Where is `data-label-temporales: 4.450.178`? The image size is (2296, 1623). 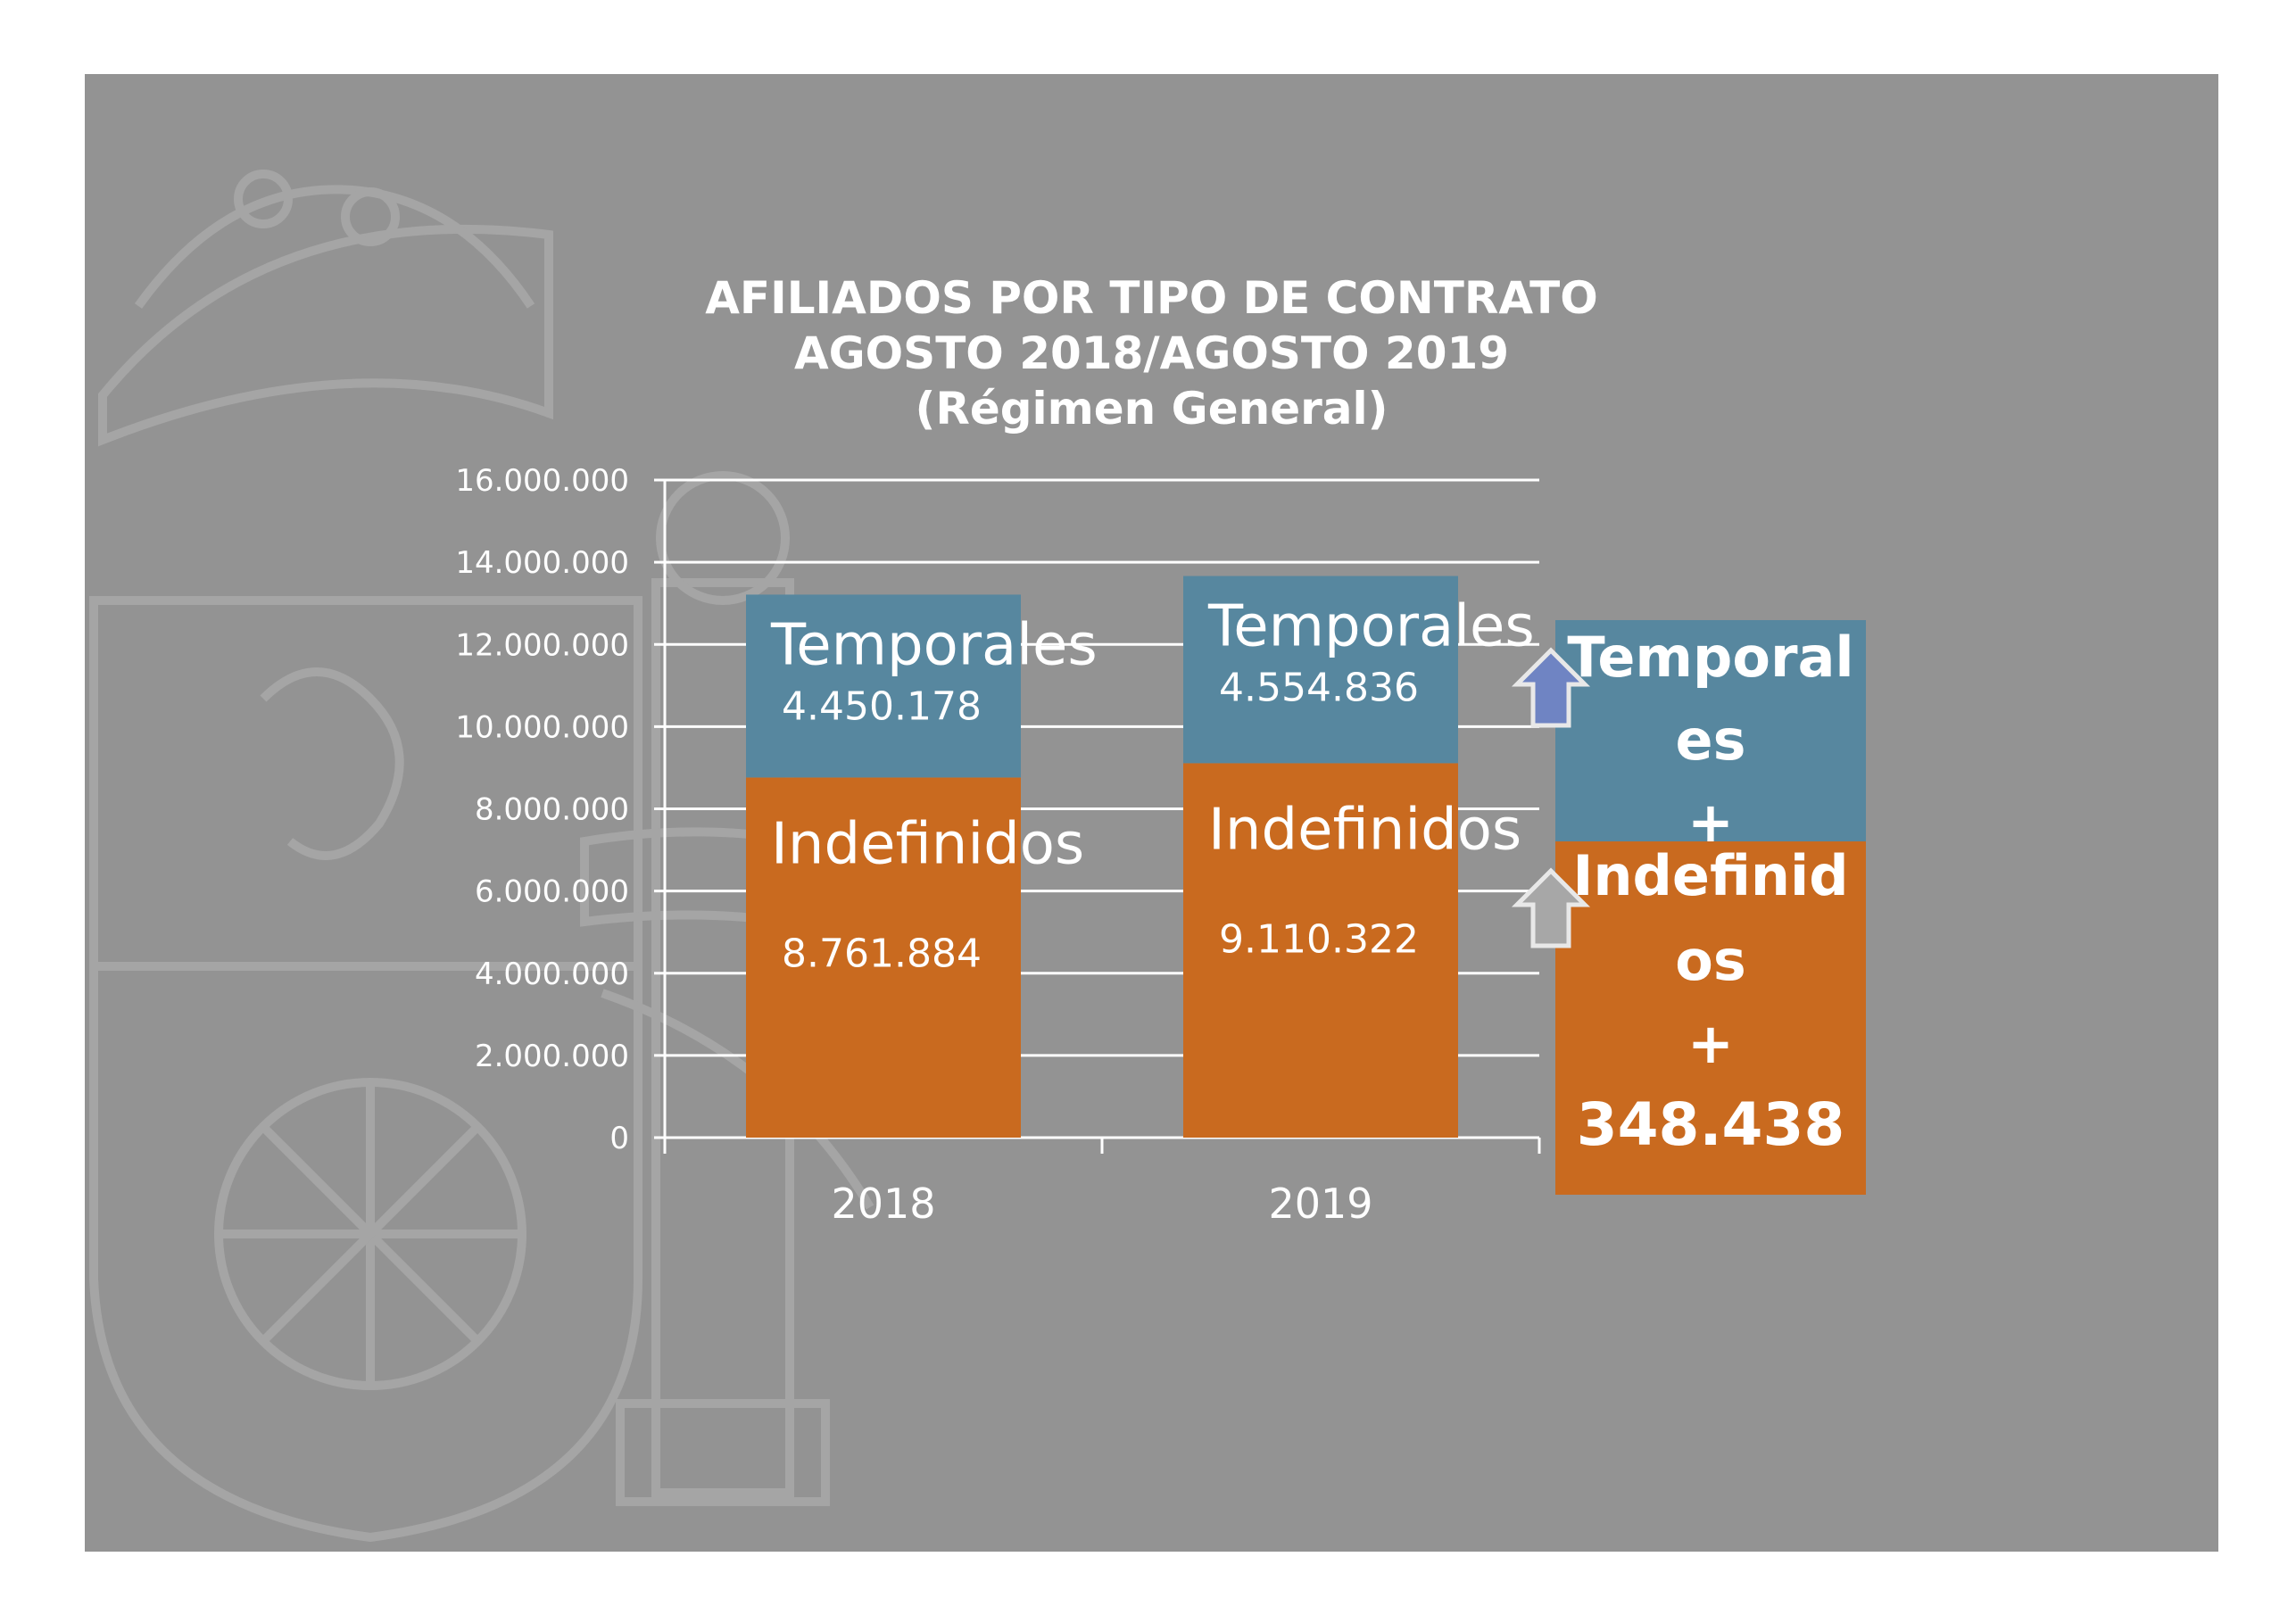
data-label-temporales: 4.450.178 is located at coordinates (882, 706).